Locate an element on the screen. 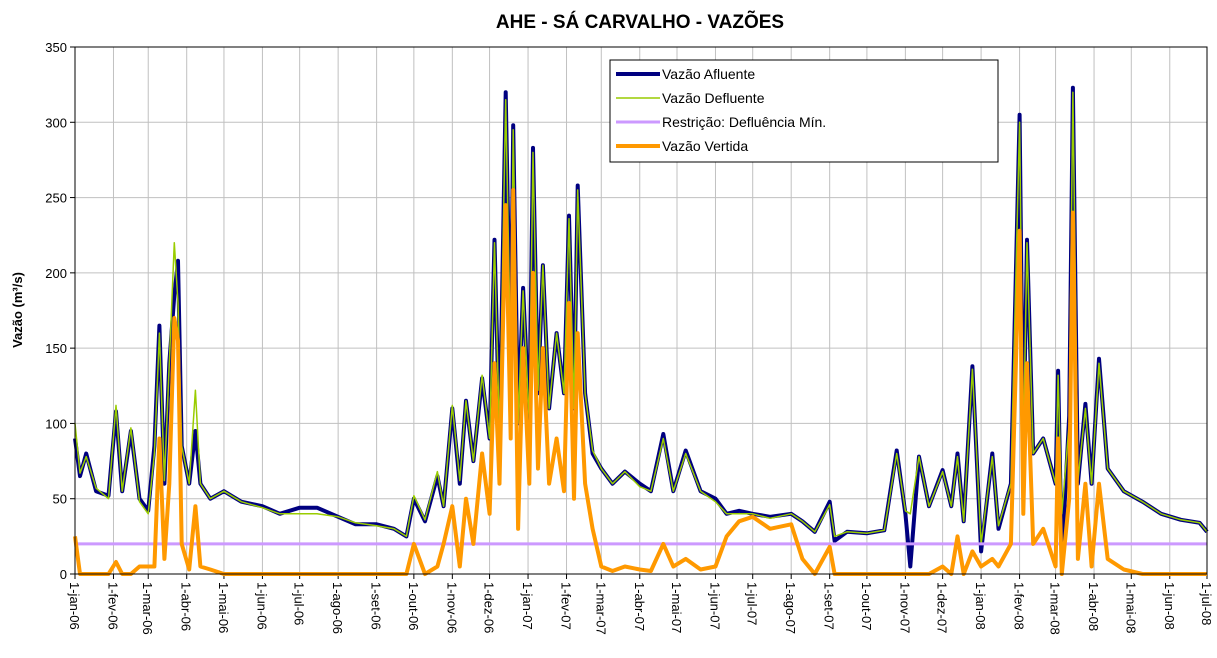 The height and width of the screenshot is (658, 1217). chart-title: AHE - SÁ CARVALHO - VAZÕES is located at coordinates (640, 22).